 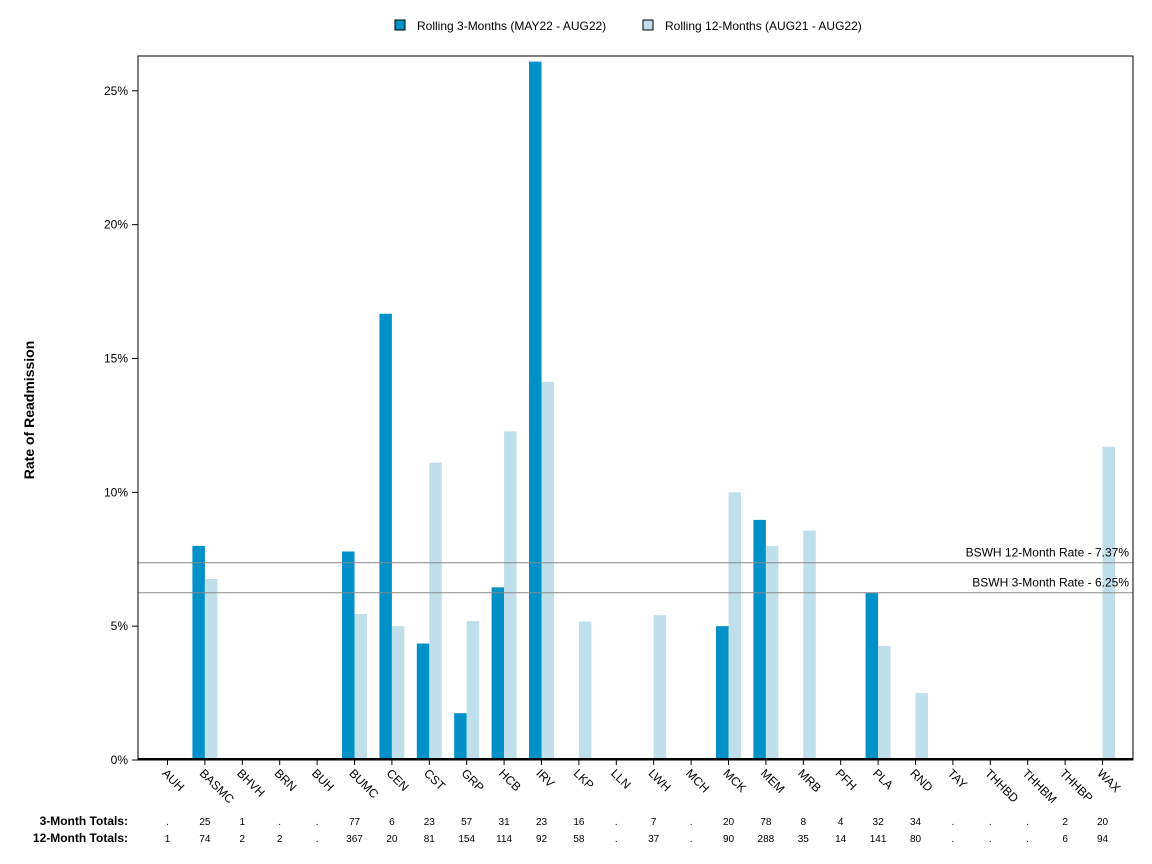 I want to click on bar-3m-BASMC, so click(x=198, y=652).